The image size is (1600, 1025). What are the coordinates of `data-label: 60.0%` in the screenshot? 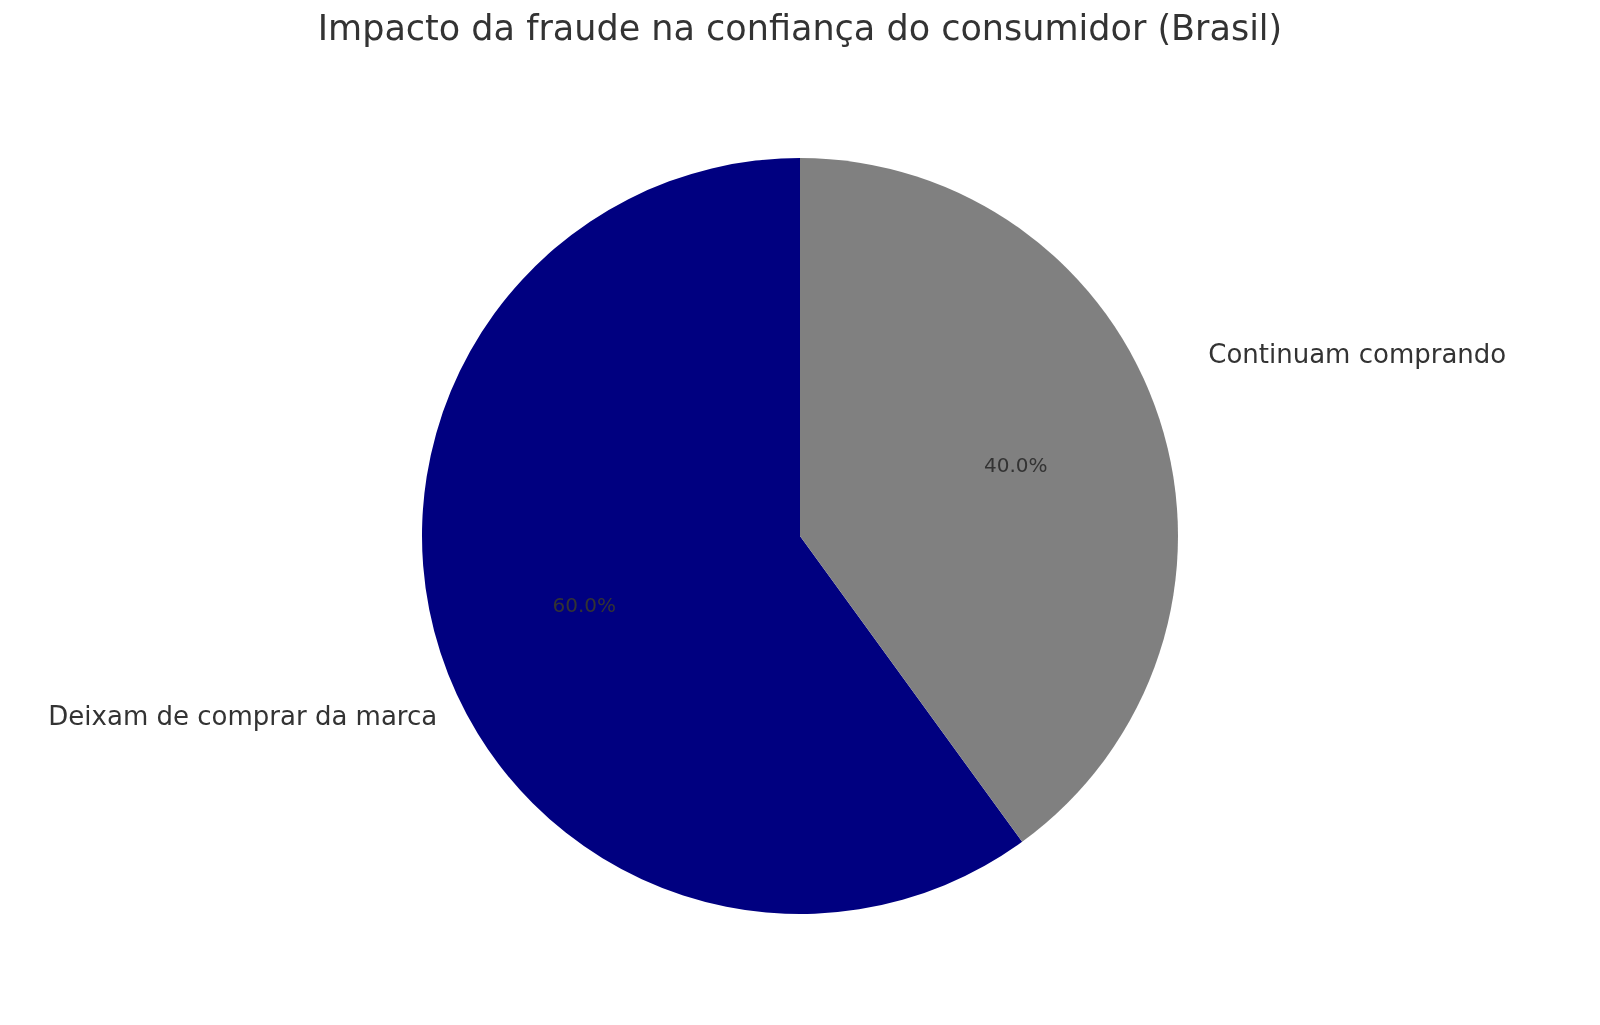 It's located at (584, 605).